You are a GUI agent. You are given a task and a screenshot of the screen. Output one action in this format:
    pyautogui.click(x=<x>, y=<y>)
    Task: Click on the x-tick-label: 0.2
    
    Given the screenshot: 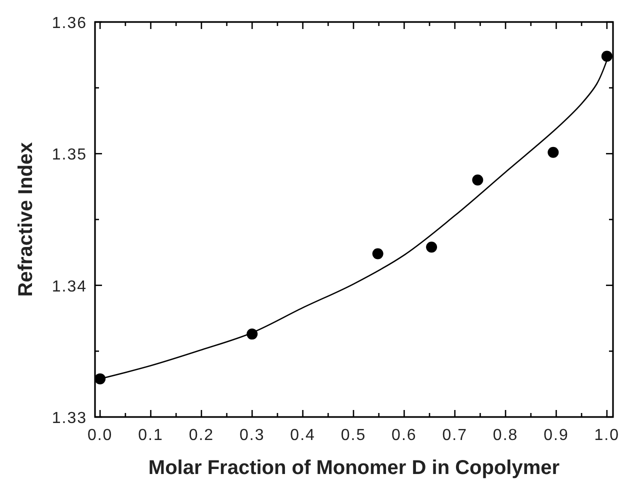 What is the action you would take?
    pyautogui.click(x=201, y=435)
    